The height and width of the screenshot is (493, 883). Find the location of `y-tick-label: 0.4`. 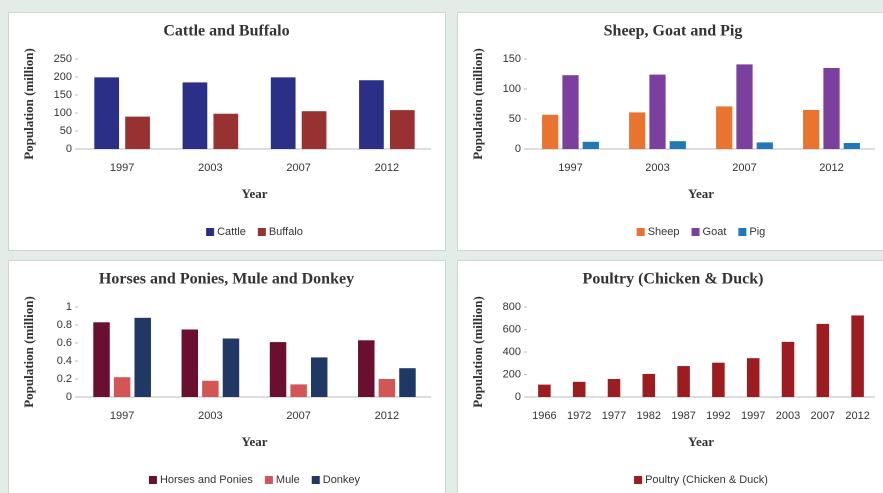

y-tick-label: 0.4 is located at coordinates (64, 361).